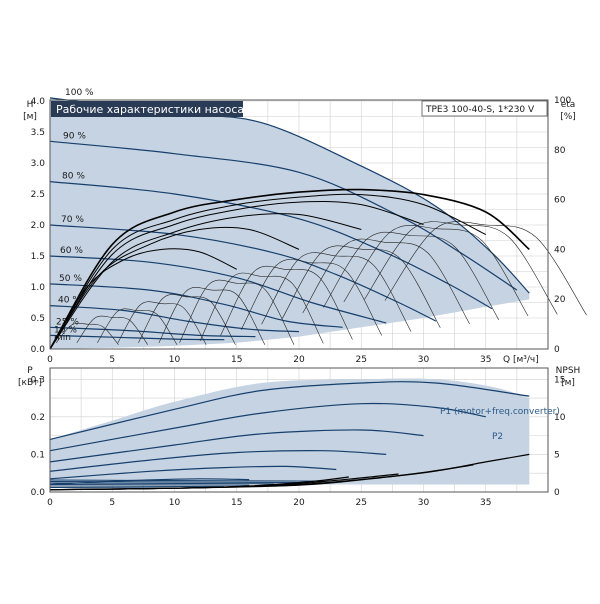  Describe the element at coordinates (38, 288) in the screenshot. I see `y-tick-label: 1.0` at that location.